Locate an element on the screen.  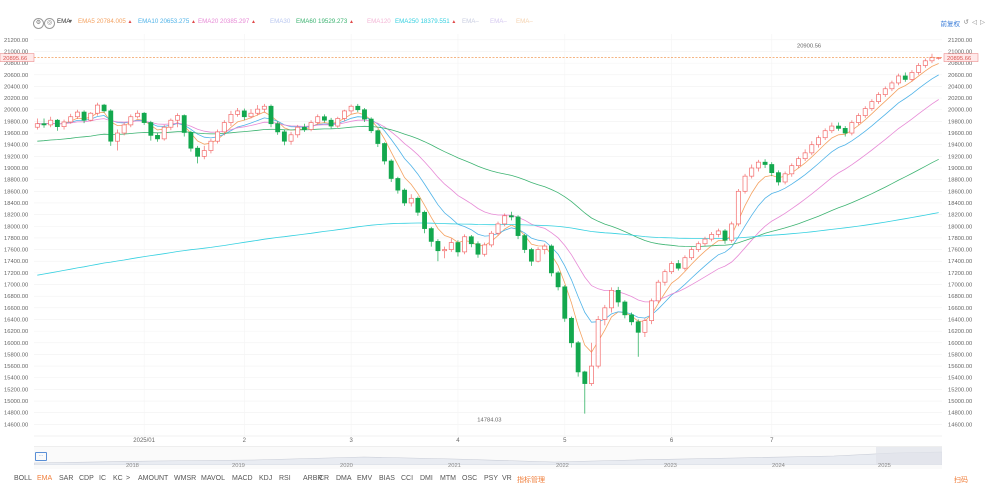
indicator-tab-next: > is located at coordinates (128, 478).